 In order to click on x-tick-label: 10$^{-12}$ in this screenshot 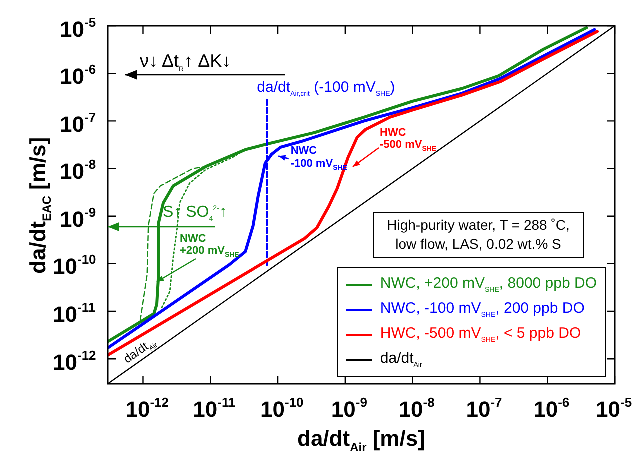, I will do `click(148, 408)`.